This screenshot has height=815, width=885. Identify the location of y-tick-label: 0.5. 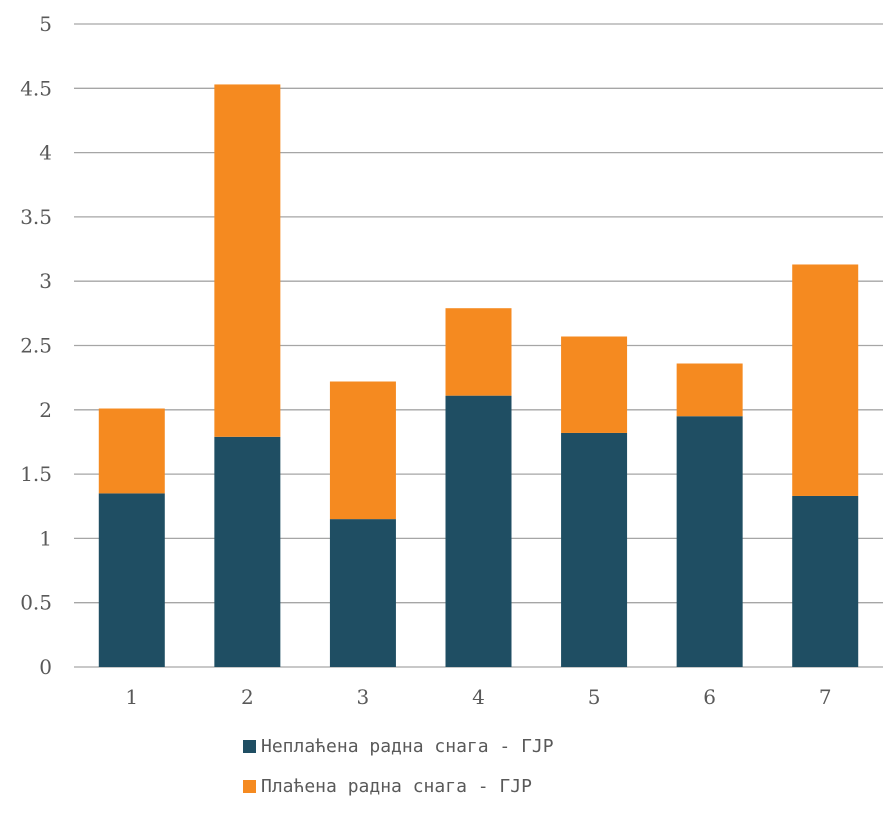
(36, 603).